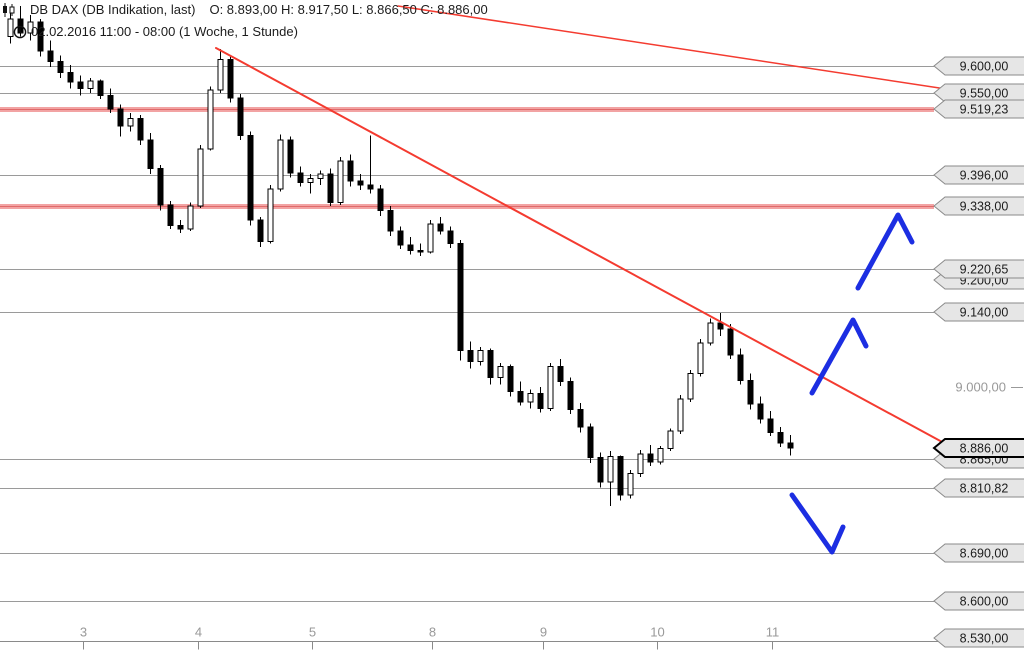 The height and width of the screenshot is (653, 1024). Describe the element at coordinates (978, 488) in the screenshot. I see `price-level-pin: 8.810,82` at that location.